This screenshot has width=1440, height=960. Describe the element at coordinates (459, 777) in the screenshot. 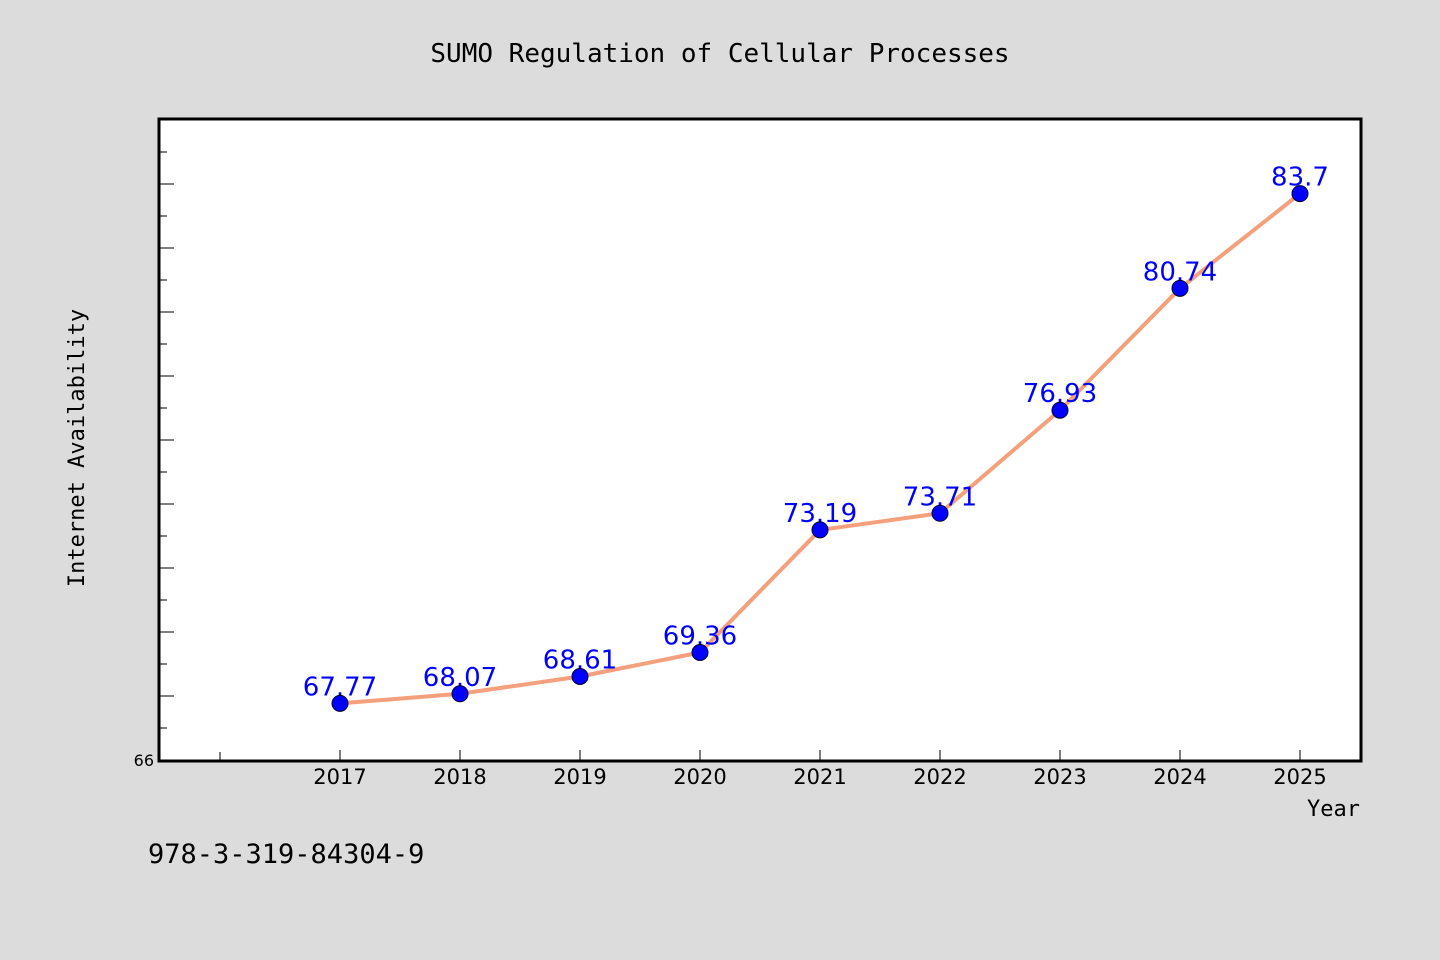

I see `x-tick-label: 2018` at that location.